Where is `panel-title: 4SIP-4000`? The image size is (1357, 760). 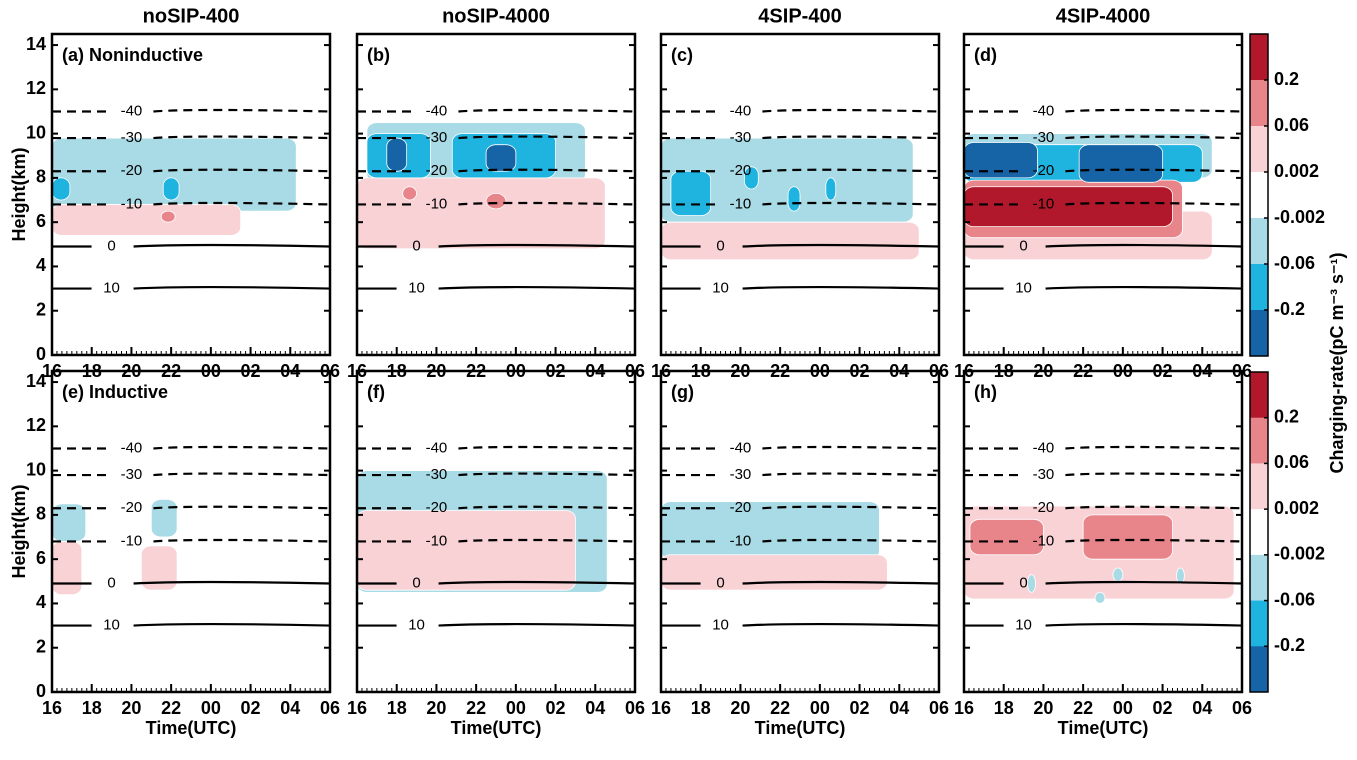
panel-title: 4SIP-4000 is located at coordinates (1103, 16).